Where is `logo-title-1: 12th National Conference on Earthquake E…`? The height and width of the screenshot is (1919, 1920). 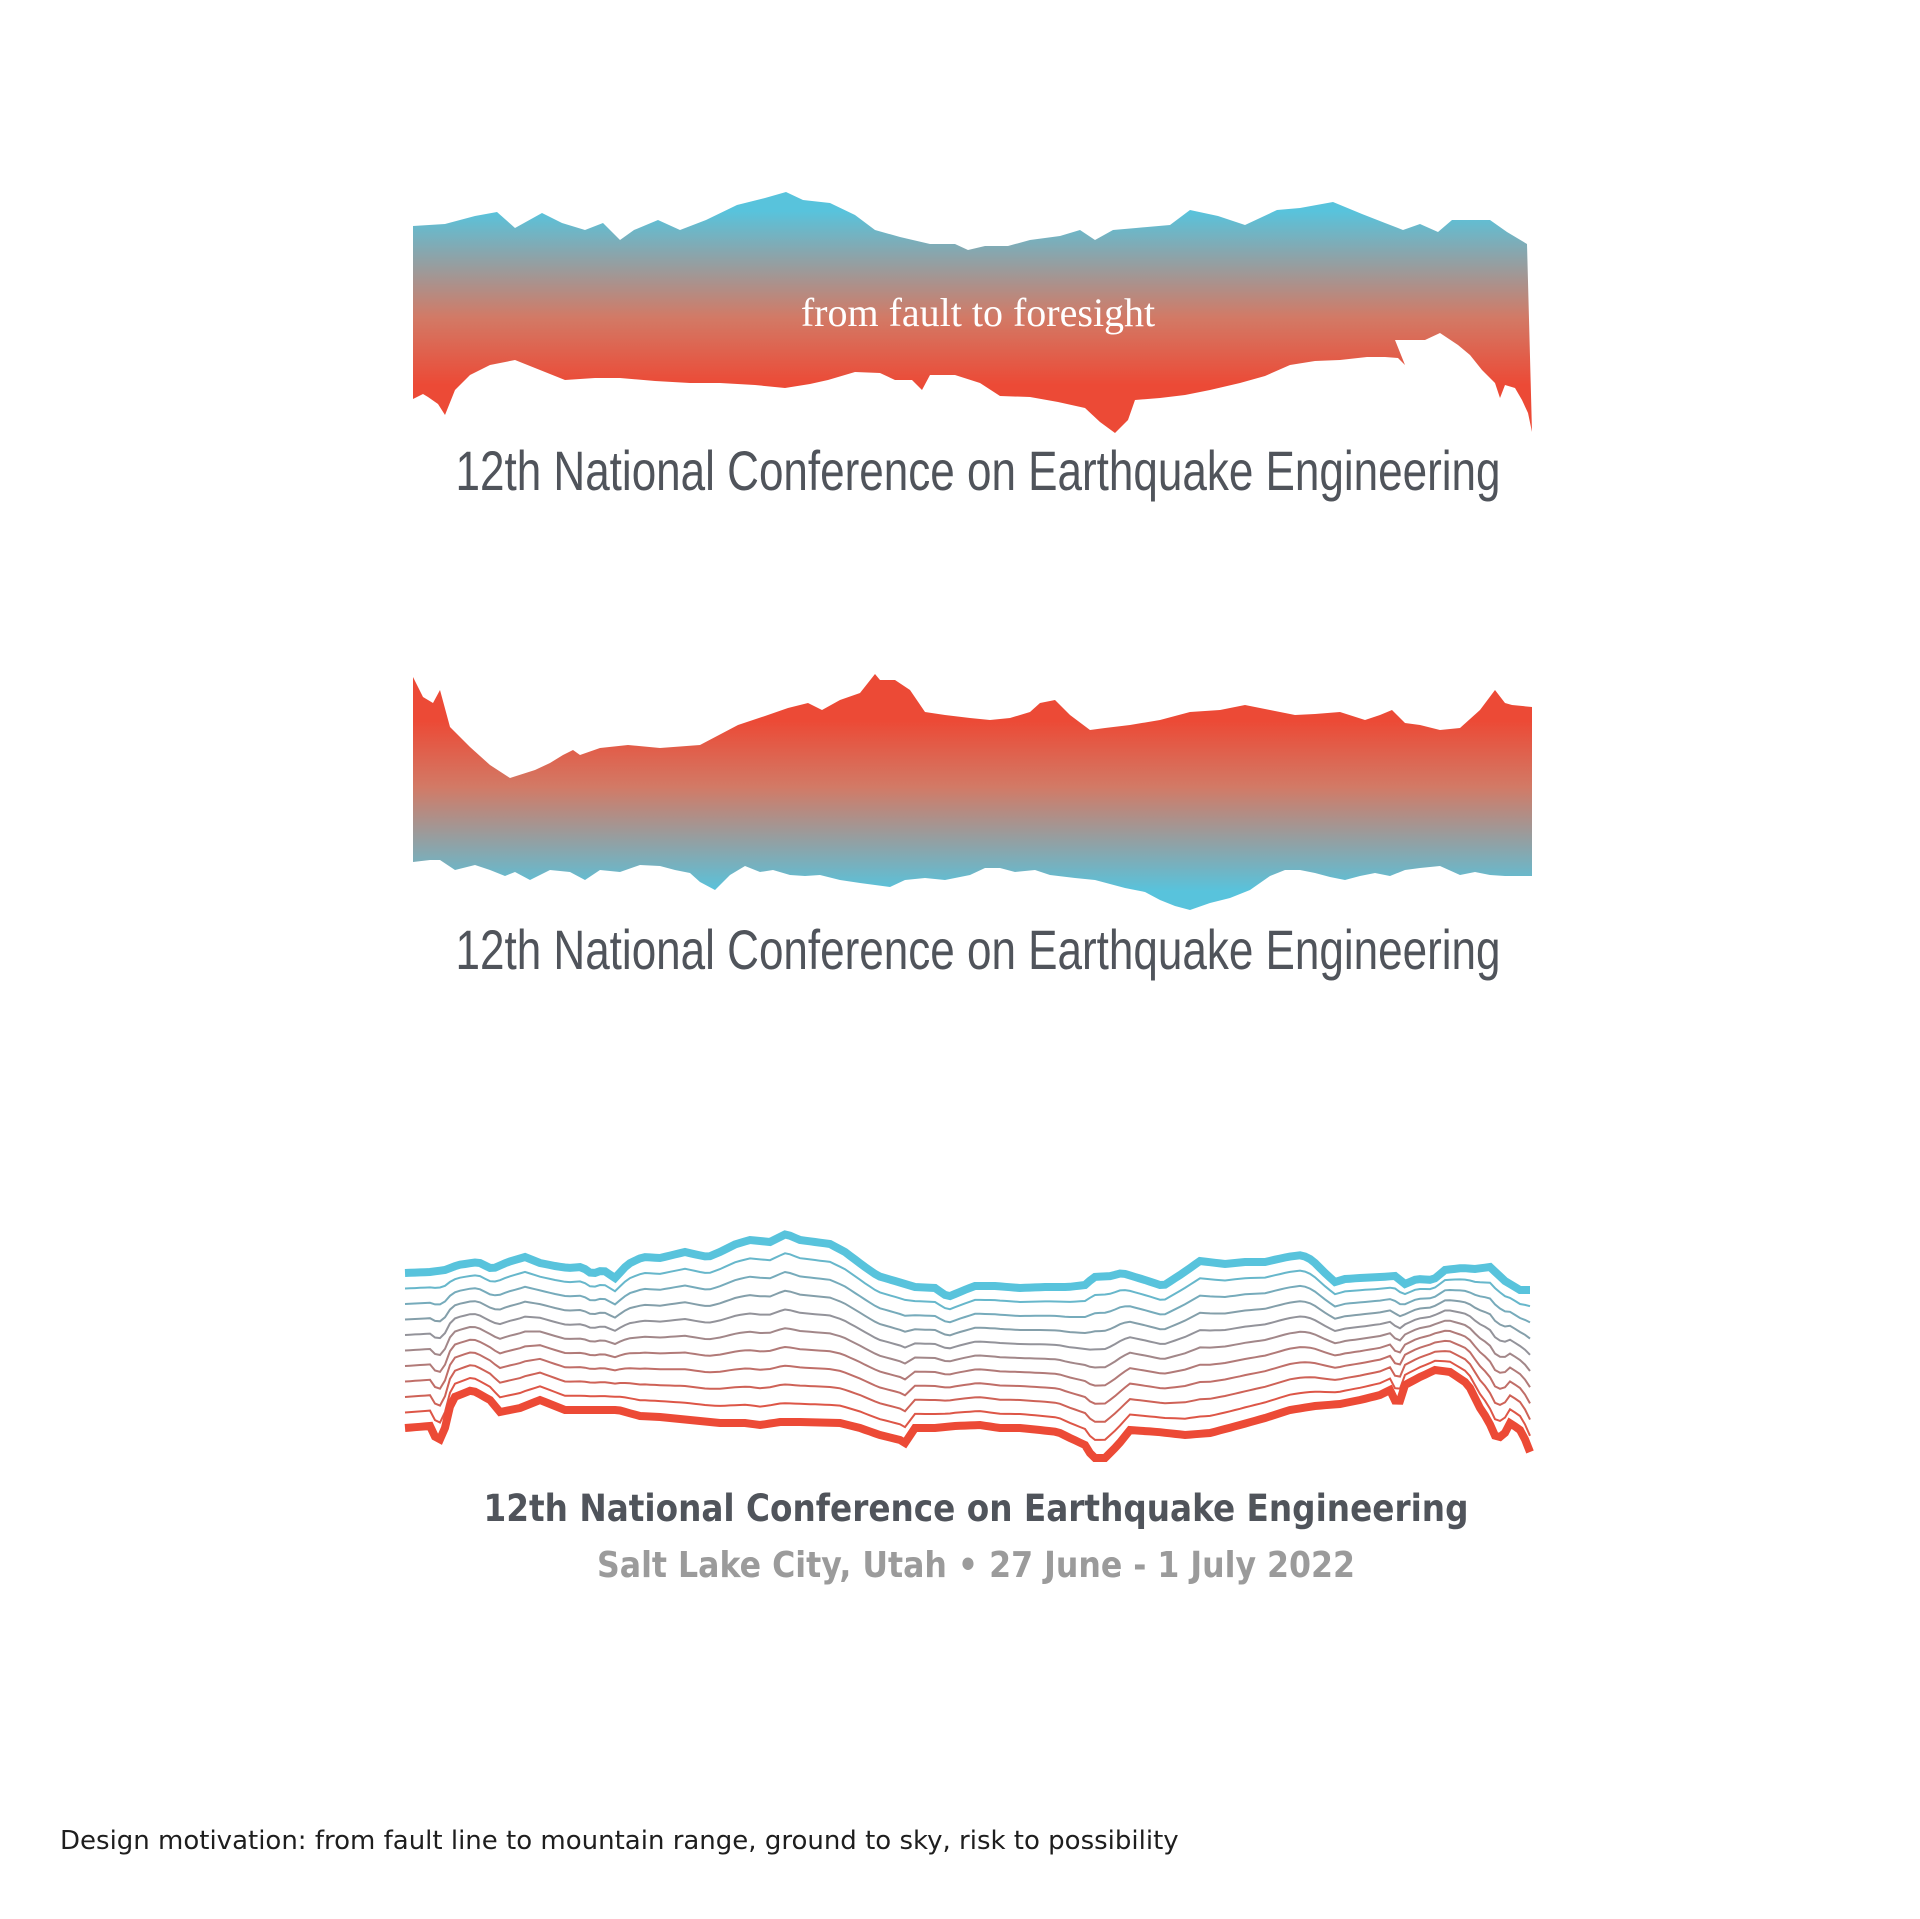
logo-title-1: 12th National Conference on Earthquake E… is located at coordinates (978, 470).